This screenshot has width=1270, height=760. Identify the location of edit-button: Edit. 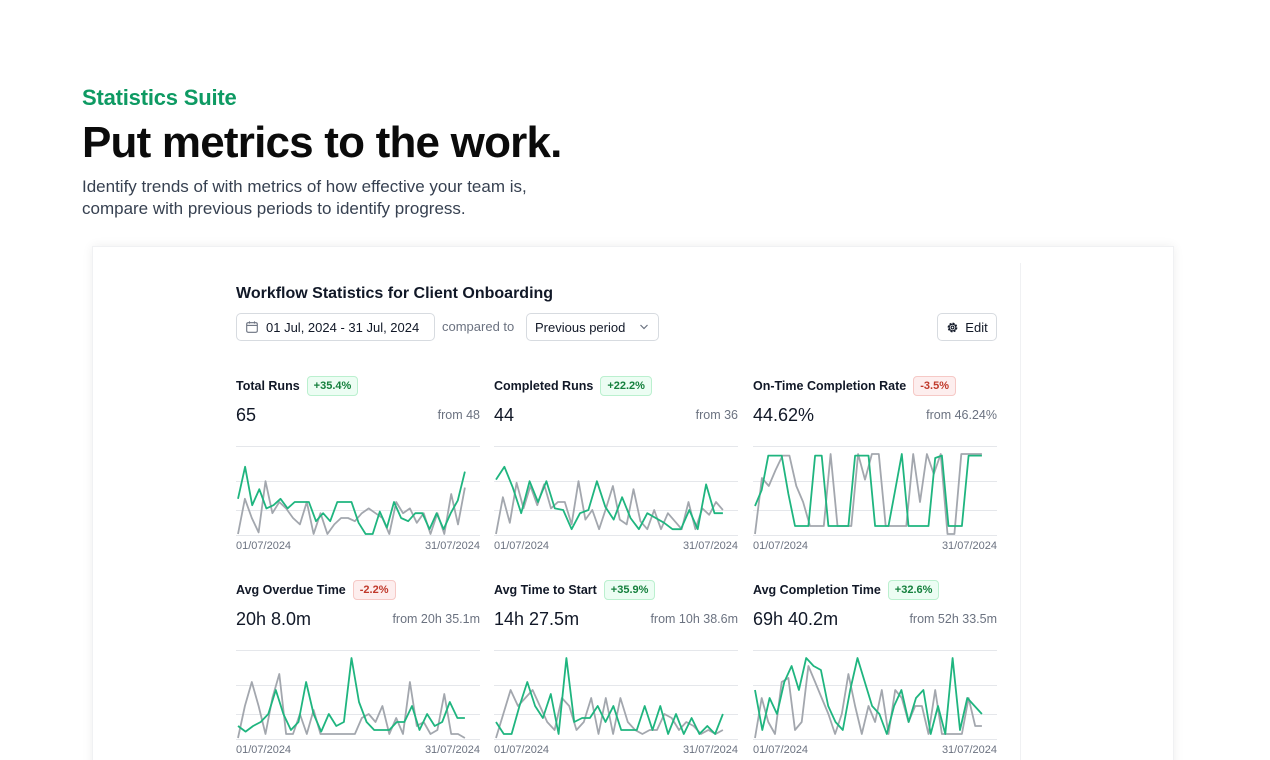
(967, 327).